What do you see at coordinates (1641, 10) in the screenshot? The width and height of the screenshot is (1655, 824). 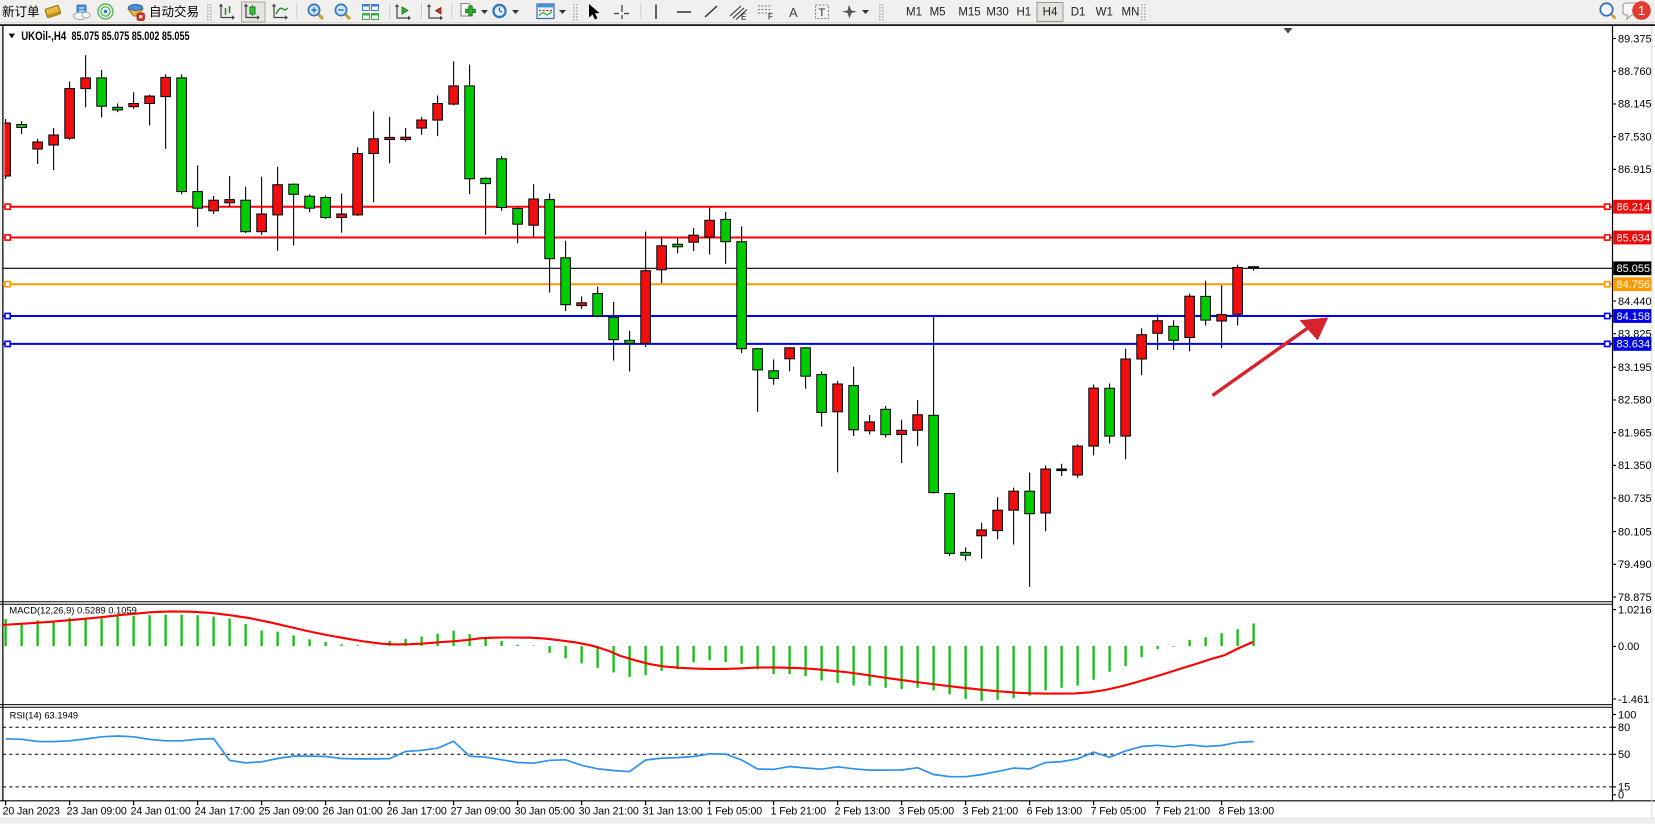 I see `svg-text: 1` at bounding box center [1641, 10].